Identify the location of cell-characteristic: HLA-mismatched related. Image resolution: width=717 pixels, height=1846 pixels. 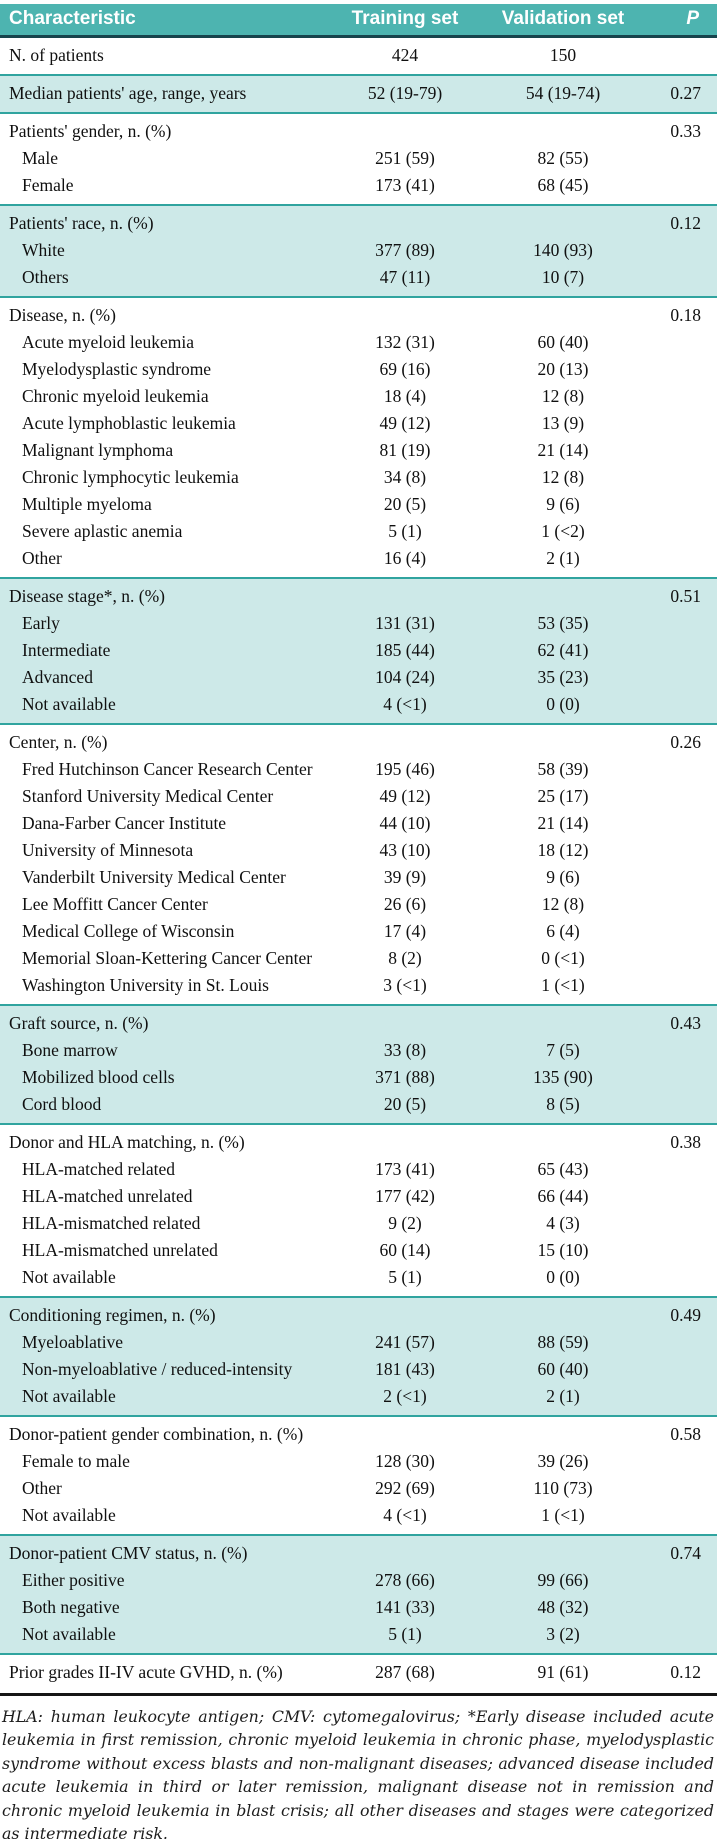
(111, 1222).